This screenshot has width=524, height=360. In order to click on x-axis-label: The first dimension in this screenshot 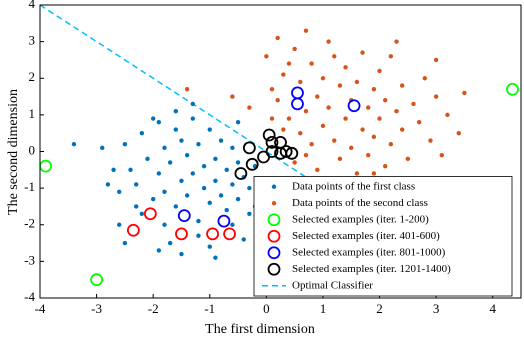, I will do `click(260, 329)`.